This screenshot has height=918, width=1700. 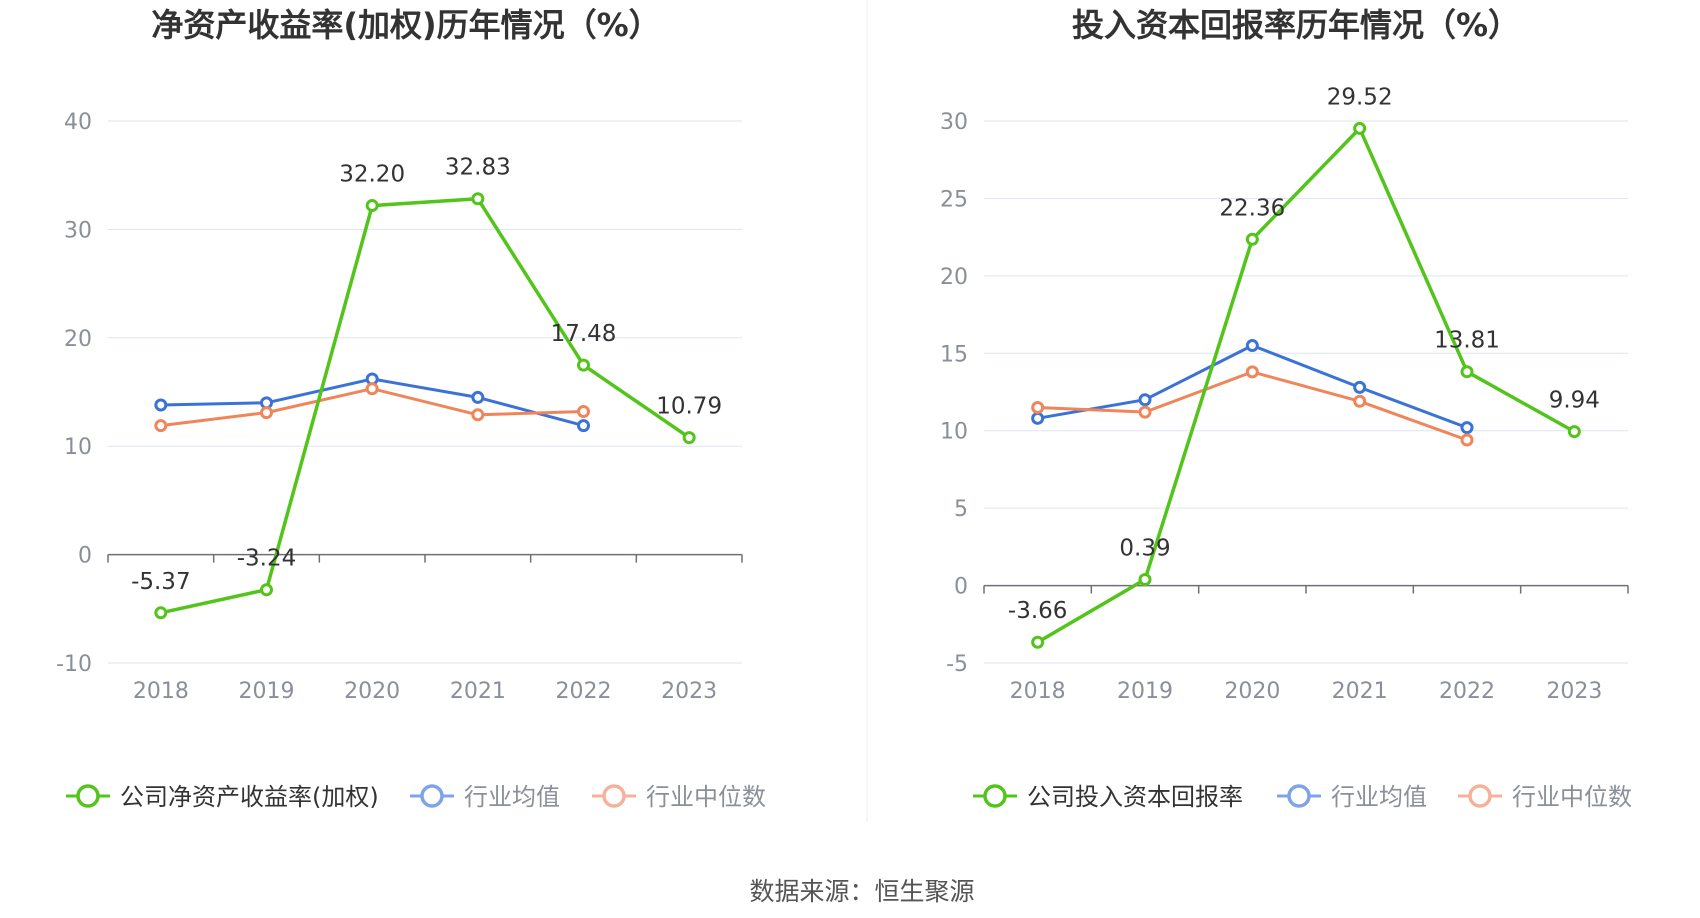 What do you see at coordinates (1144, 549) in the screenshot?
I see `data-label: 0.39` at bounding box center [1144, 549].